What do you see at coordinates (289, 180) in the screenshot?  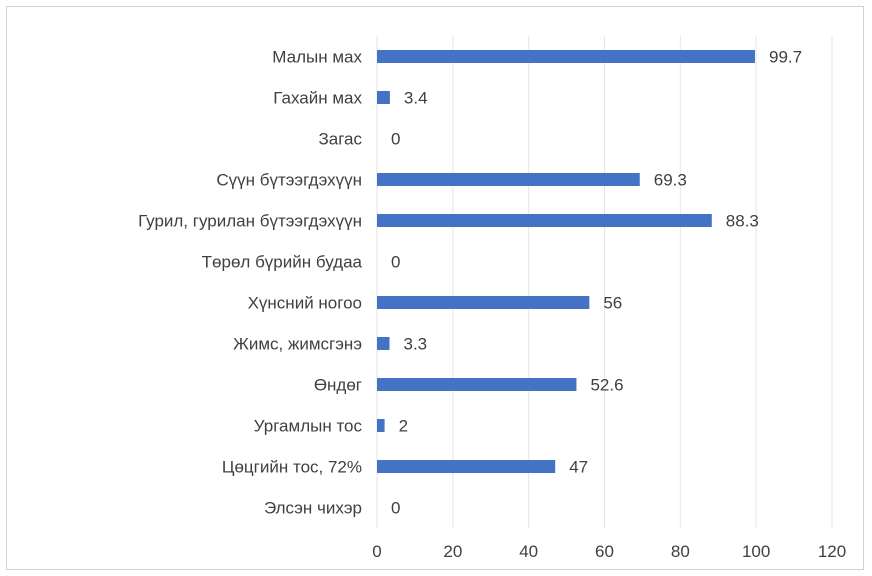 I see `category-label: Сүүн бүтээгдэхүүн` at bounding box center [289, 180].